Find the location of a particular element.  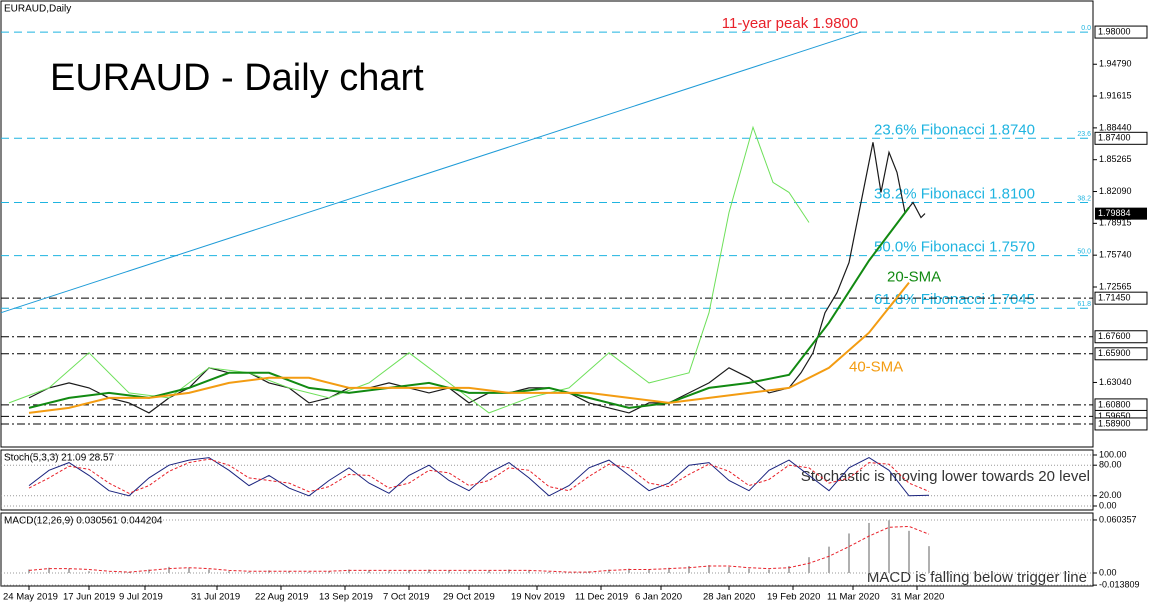

last-price-label: 1.79884 is located at coordinates (1114, 213).